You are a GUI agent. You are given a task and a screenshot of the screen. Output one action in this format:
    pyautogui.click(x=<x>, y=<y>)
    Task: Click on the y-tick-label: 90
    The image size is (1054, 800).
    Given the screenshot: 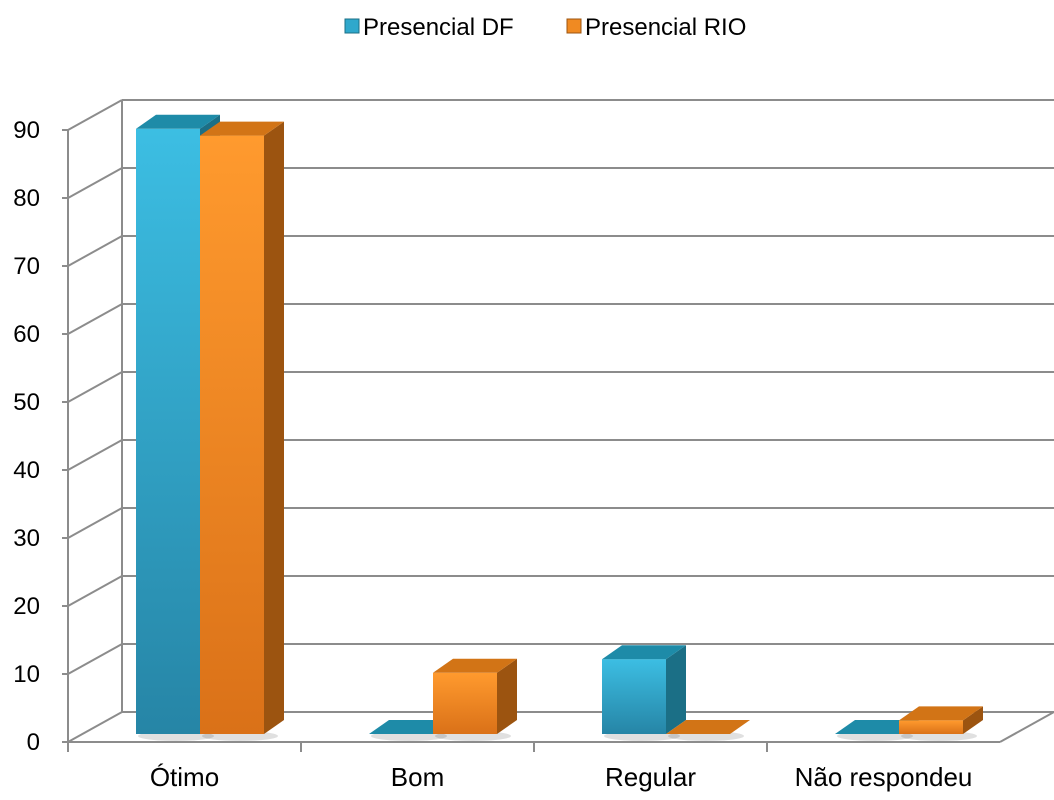 What is the action you would take?
    pyautogui.click(x=26, y=130)
    